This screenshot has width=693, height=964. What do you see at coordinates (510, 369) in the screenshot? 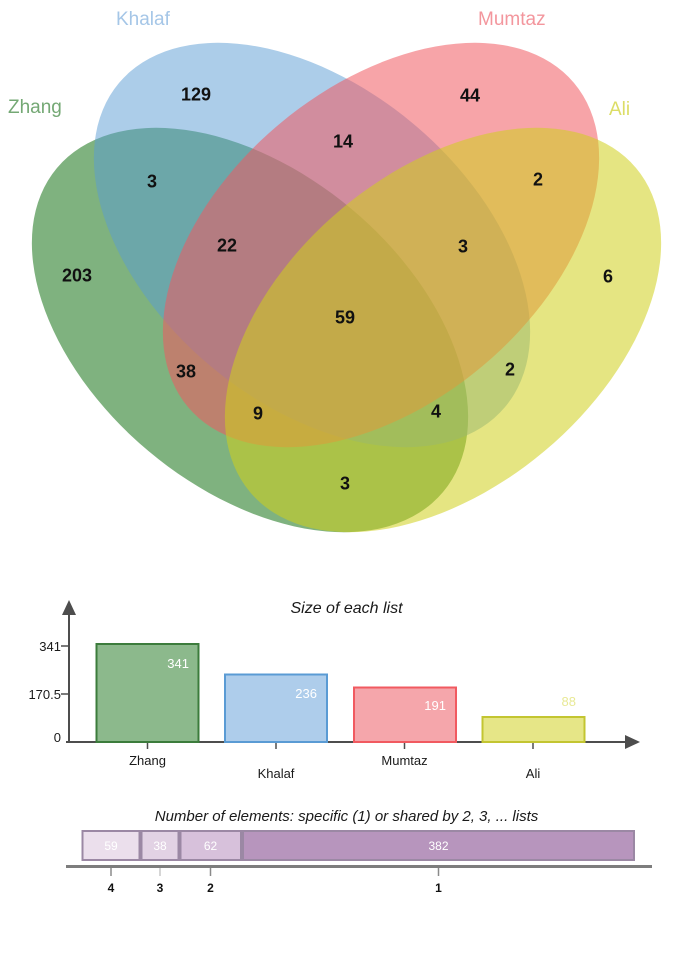
I see `venn-region-count-khalaf-ali: 2` at bounding box center [510, 369].